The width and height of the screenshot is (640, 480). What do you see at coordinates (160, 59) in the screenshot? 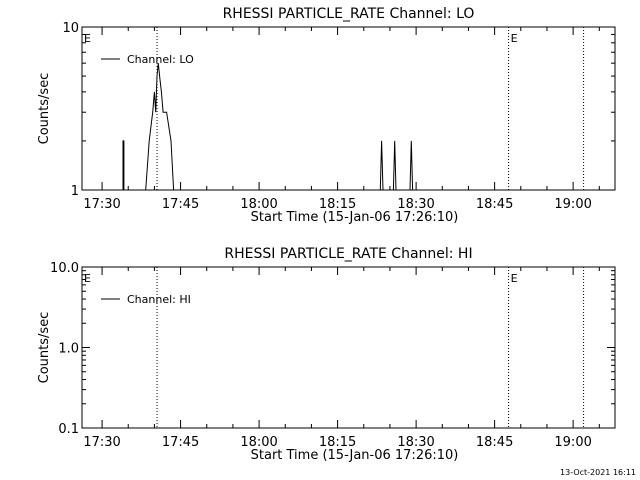
I see `legend-label: Channel: LO` at bounding box center [160, 59].